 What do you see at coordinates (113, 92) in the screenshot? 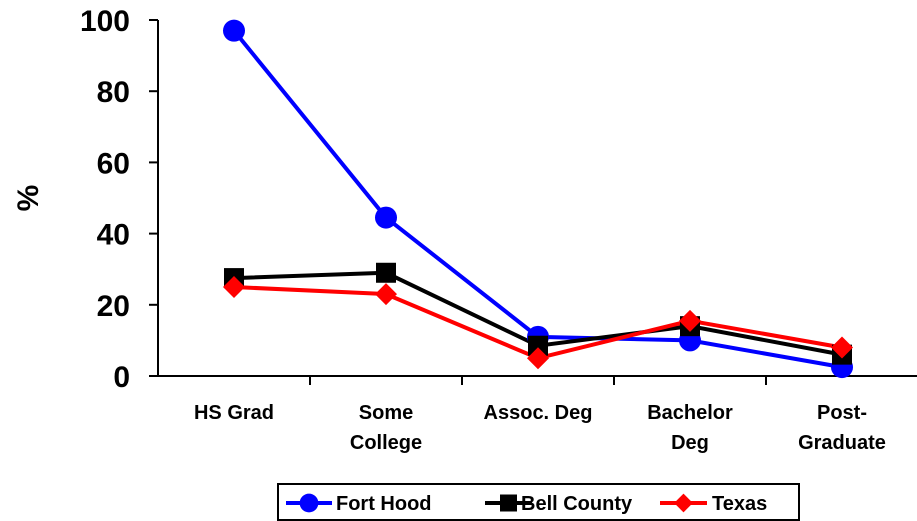
I see `y-tick-label: 80` at bounding box center [113, 92].